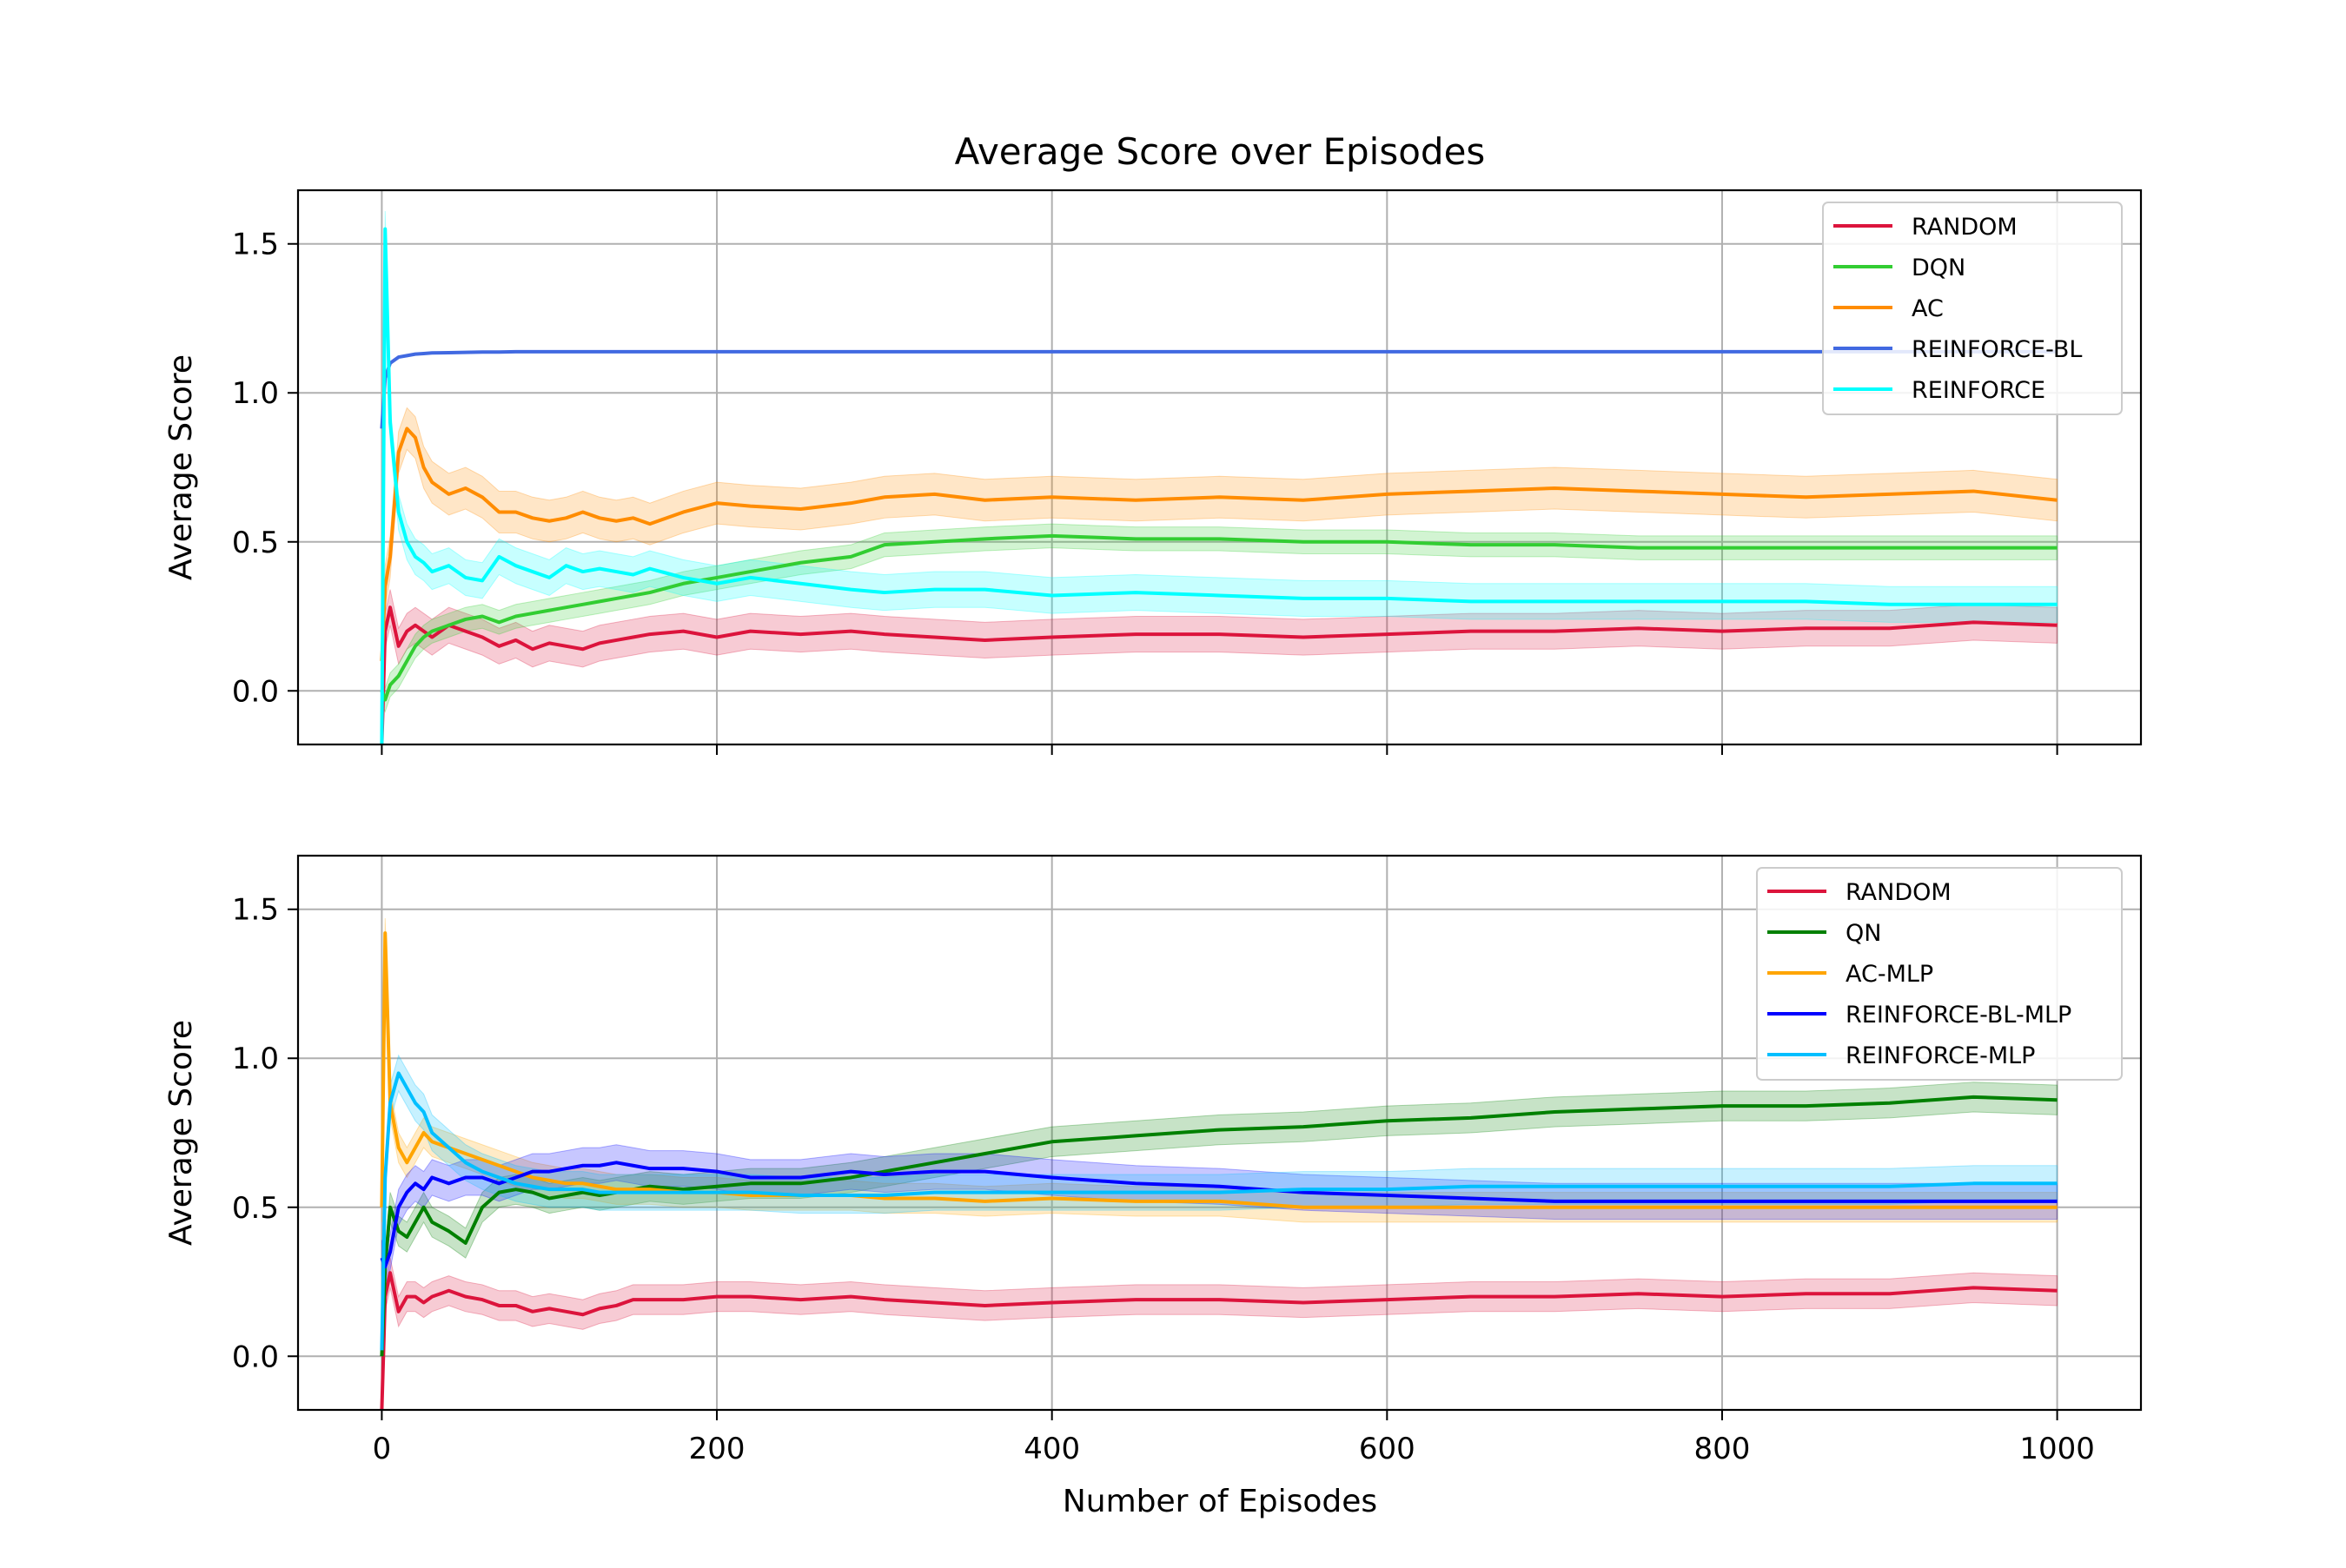 Image resolution: width=2346 pixels, height=1568 pixels. I want to click on x-tick-label: 200, so click(718, 1449).